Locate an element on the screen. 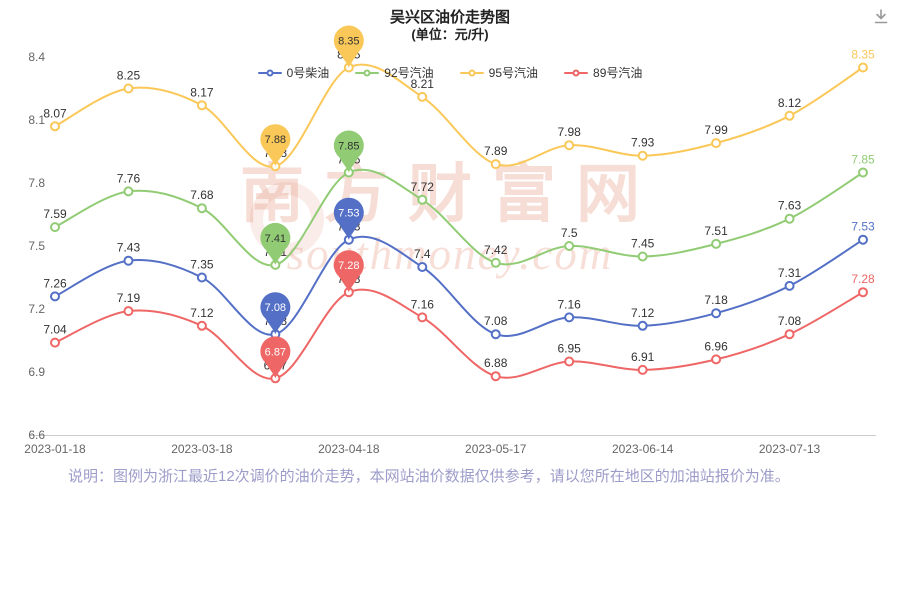  y-tick-label: 7.8 is located at coordinates (36, 183).